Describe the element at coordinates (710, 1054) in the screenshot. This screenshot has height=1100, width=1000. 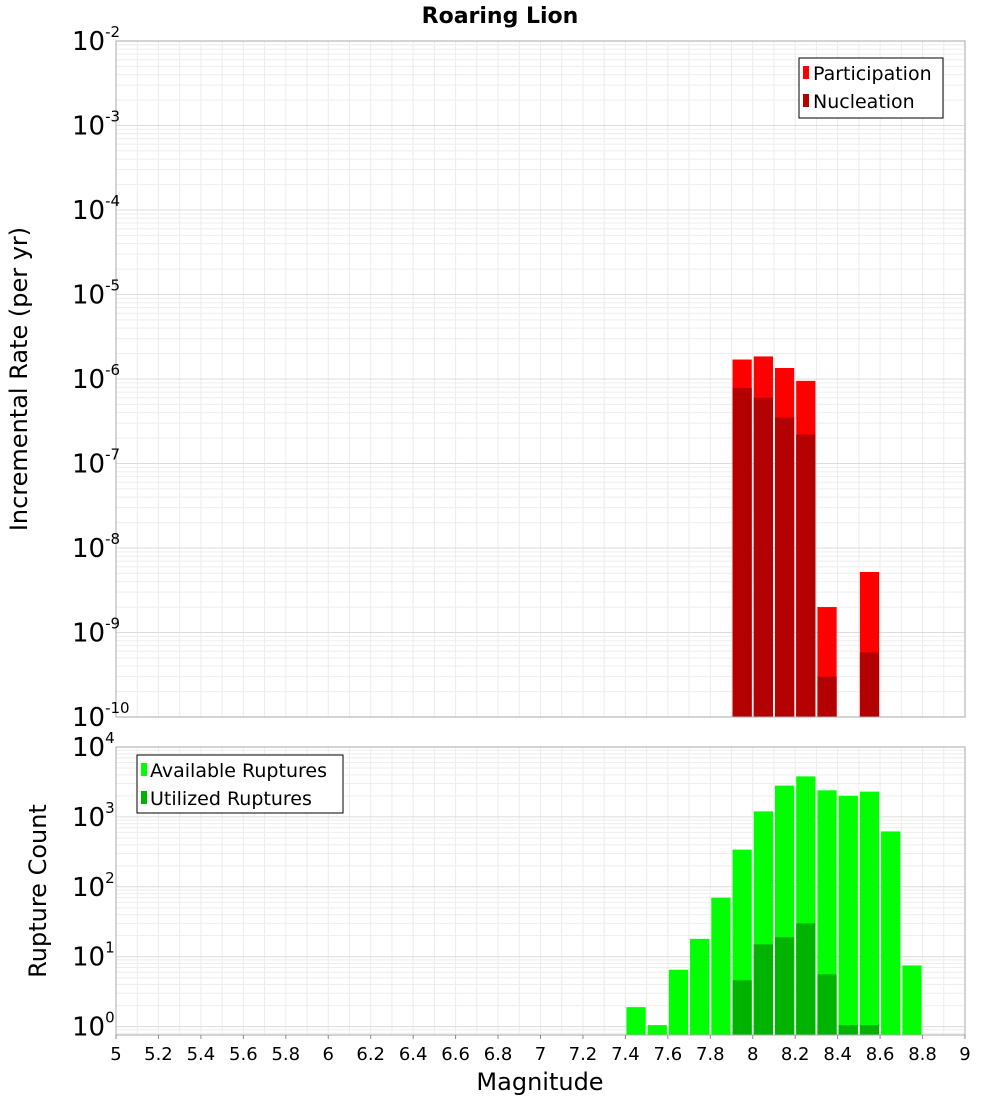
I see `x-tick-label: 7.8` at that location.